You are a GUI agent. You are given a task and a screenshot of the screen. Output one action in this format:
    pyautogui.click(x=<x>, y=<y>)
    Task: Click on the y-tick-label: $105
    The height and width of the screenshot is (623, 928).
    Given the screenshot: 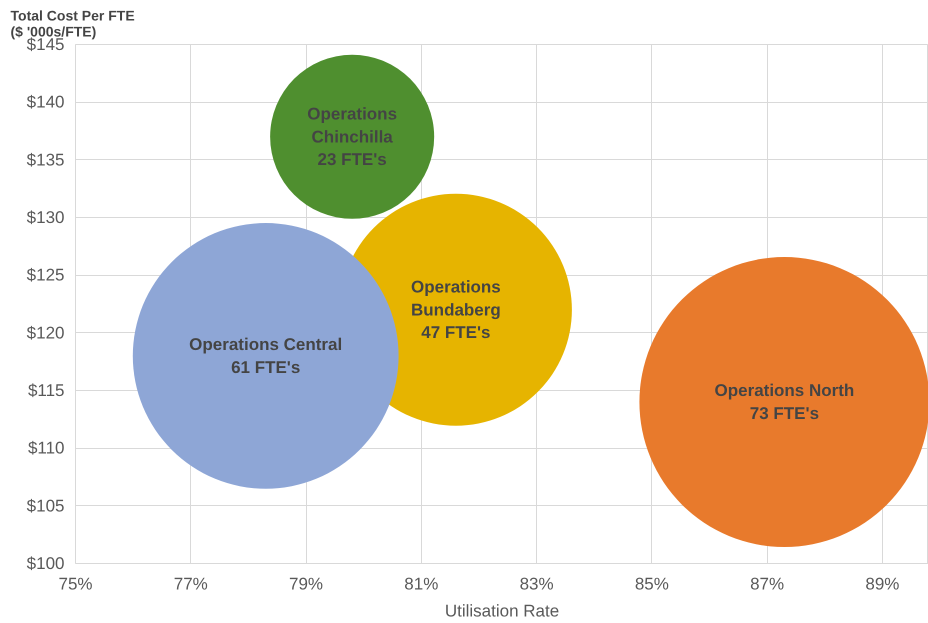 What is the action you would take?
    pyautogui.click(x=45, y=506)
    